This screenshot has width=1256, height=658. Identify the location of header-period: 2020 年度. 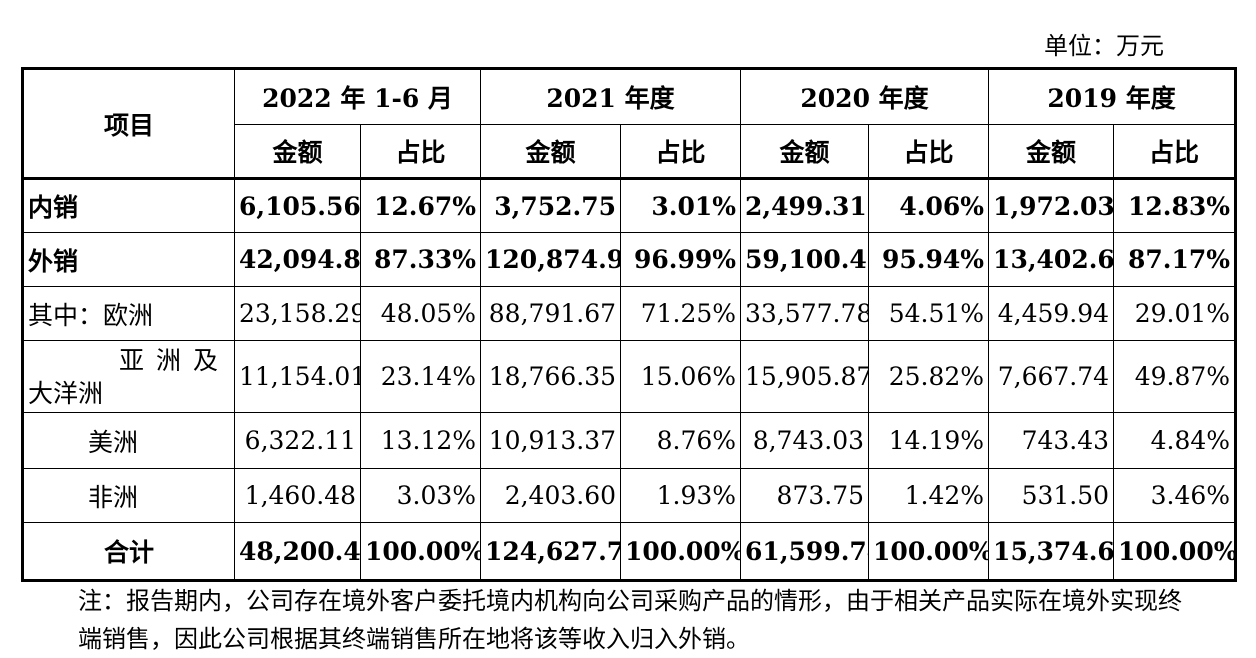
(865, 96).